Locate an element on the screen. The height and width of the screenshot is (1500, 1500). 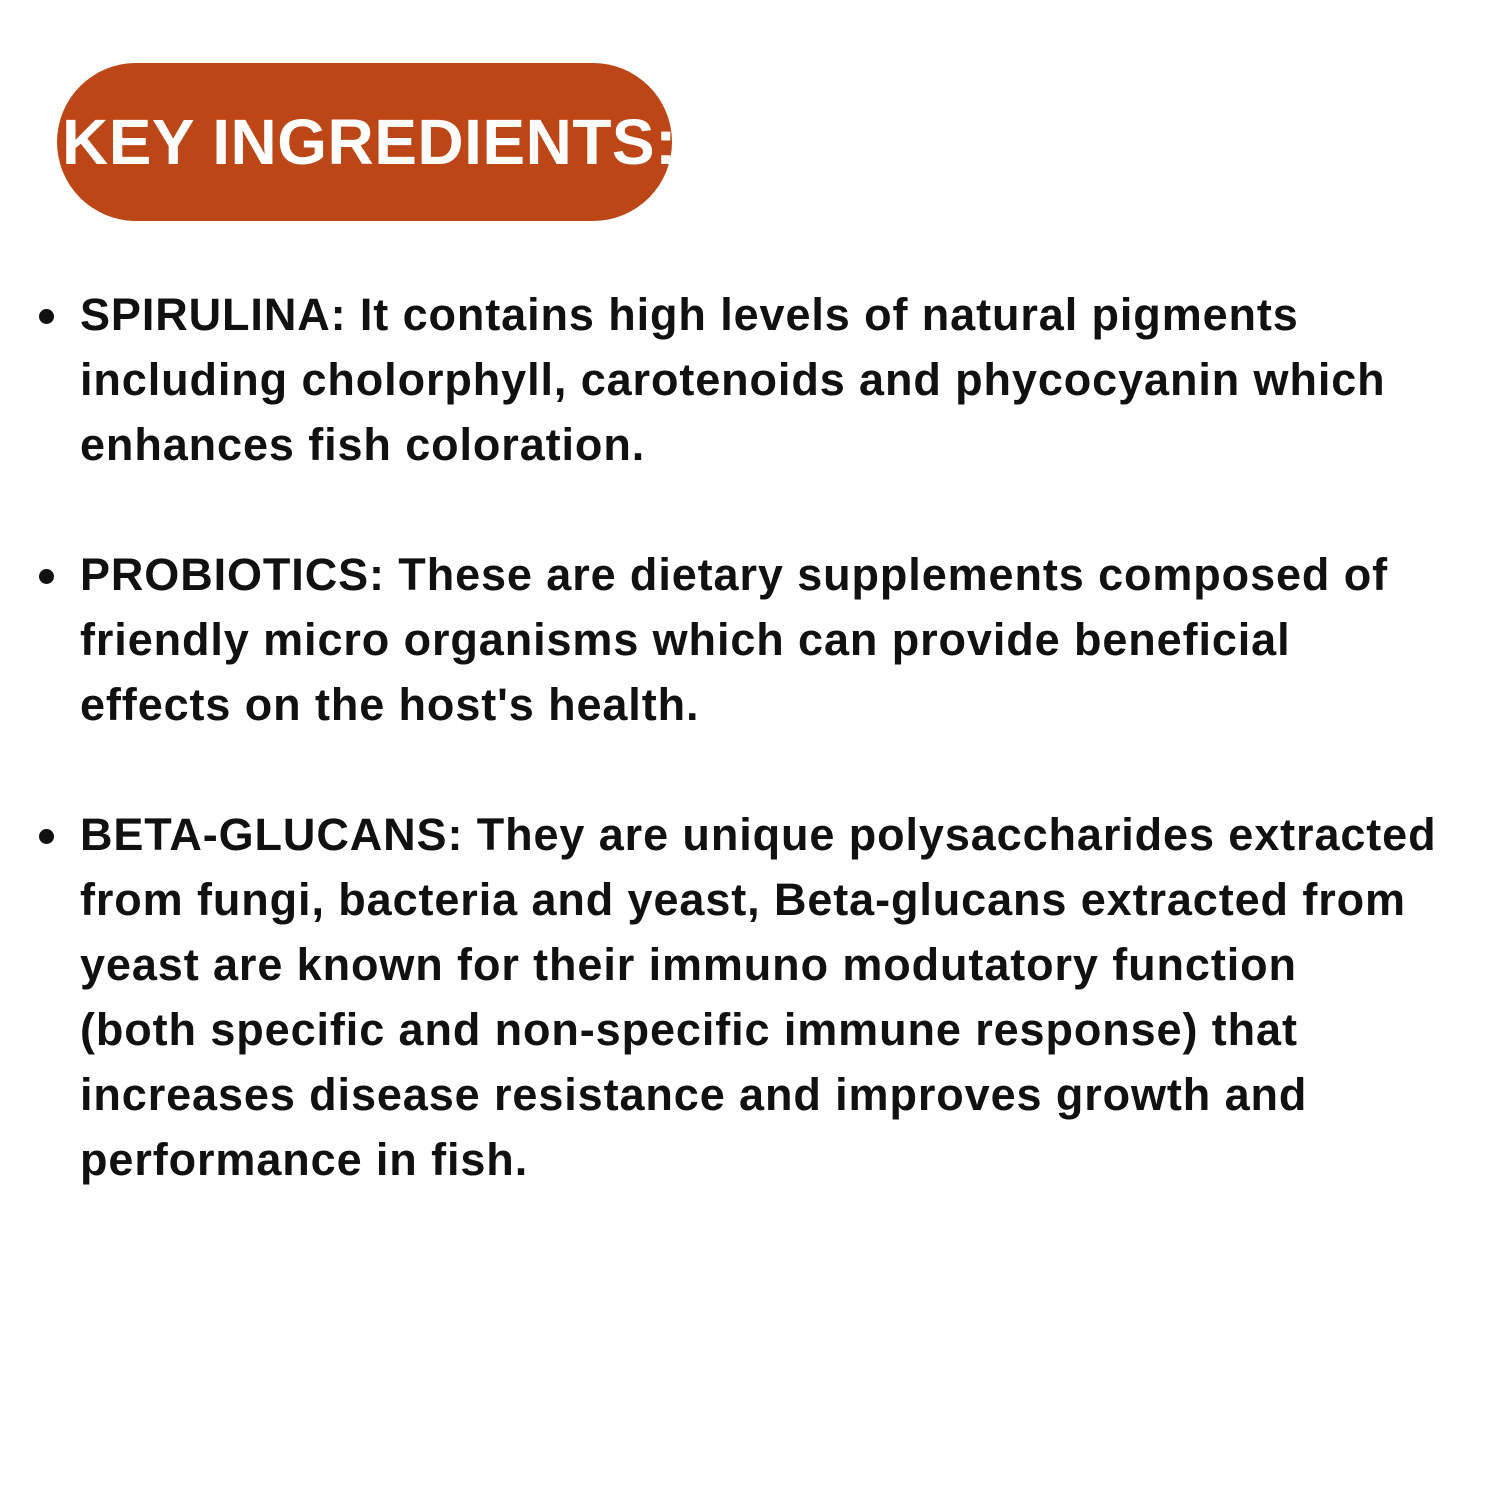
page-title: KEY INGREDIENTS: is located at coordinates (369, 142).